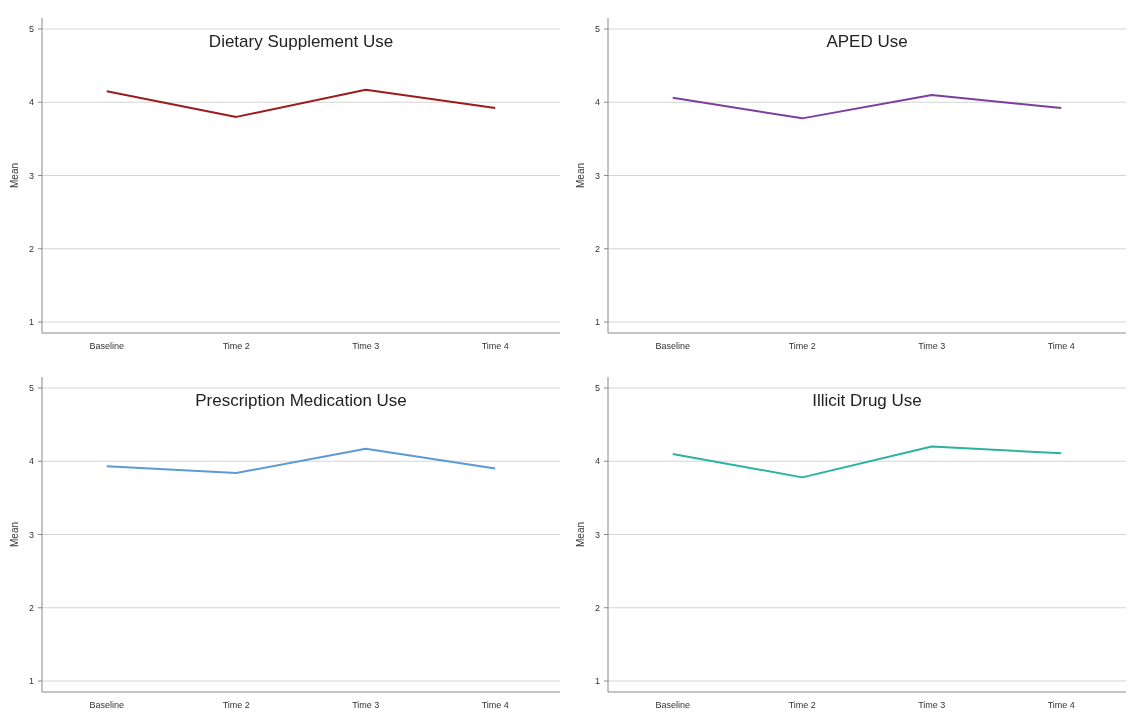 The width and height of the screenshot is (1142, 725). What do you see at coordinates (301, 42) in the screenshot?
I see `text: Dietary Supplement Use` at bounding box center [301, 42].